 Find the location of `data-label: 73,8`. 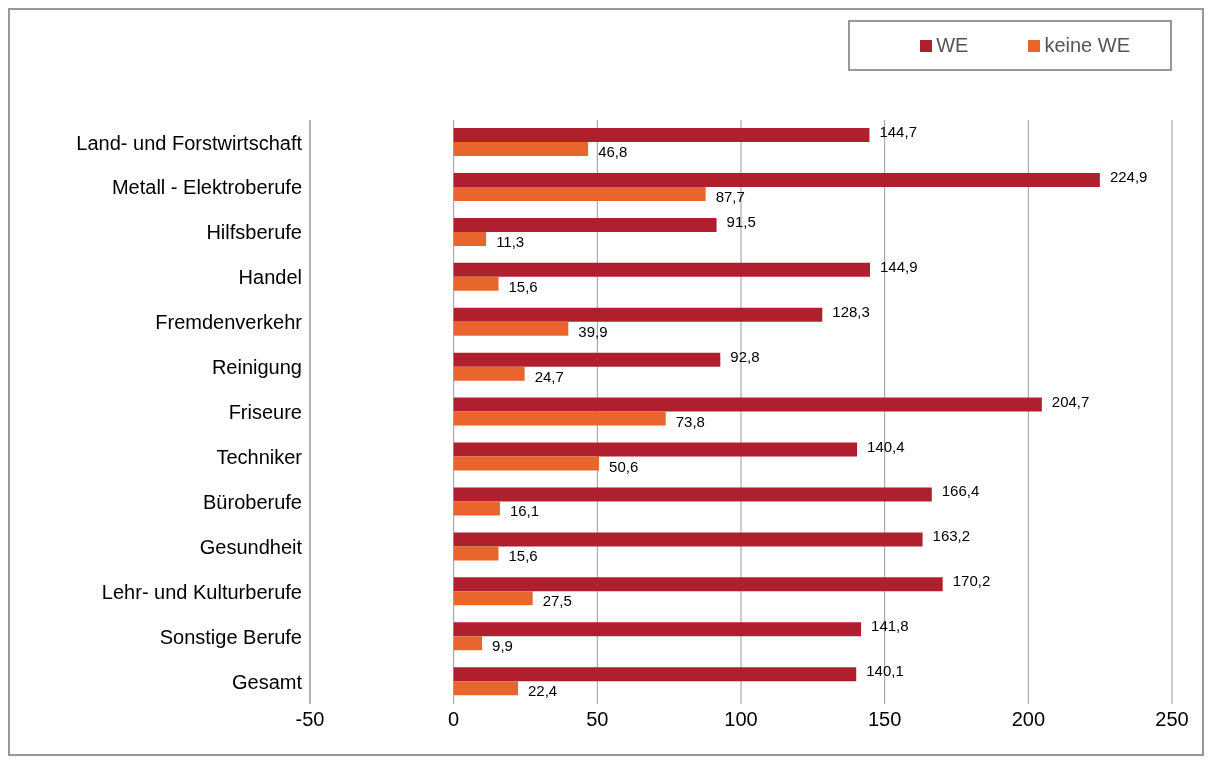

data-label: 73,8 is located at coordinates (690, 421).